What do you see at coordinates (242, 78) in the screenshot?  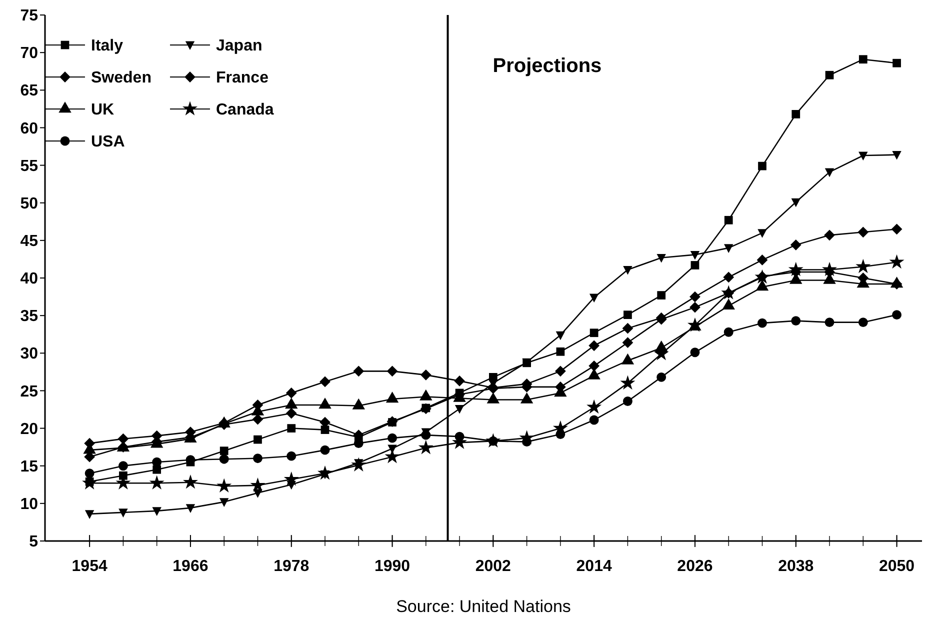 I see `legend-label: France` at bounding box center [242, 78].